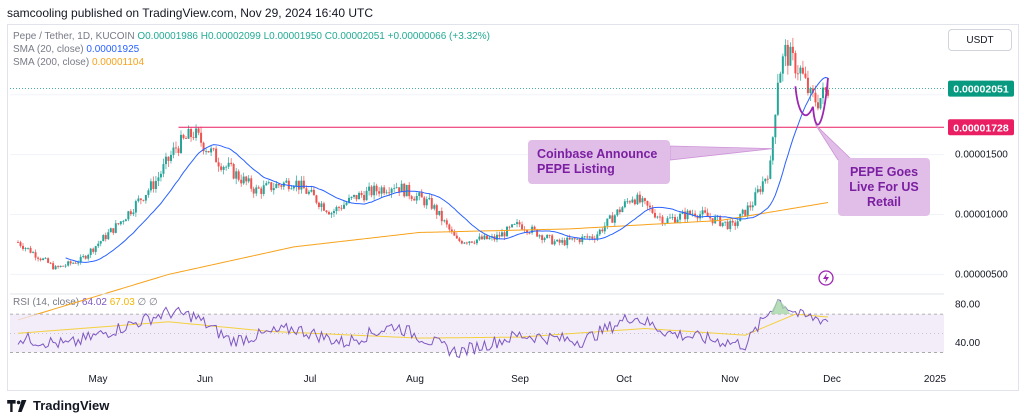 The height and width of the screenshot is (420, 1024). Describe the element at coordinates (118, 62) in the screenshot. I see `sma200-value: 0.00001104` at that location.